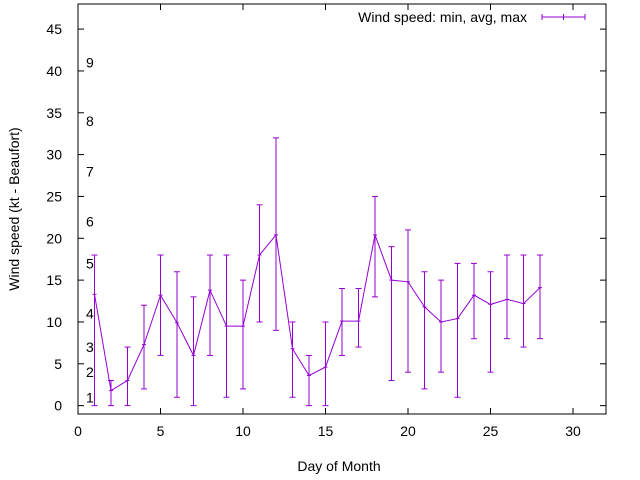 This screenshot has height=480, width=640. I want to click on x-axis-label: Day of Month, so click(338, 466).